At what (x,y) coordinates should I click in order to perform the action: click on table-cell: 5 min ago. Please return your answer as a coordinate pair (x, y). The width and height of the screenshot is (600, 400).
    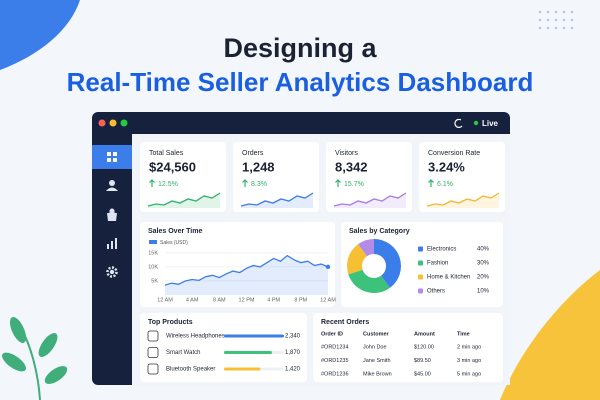
    Looking at the image, I should click on (469, 374).